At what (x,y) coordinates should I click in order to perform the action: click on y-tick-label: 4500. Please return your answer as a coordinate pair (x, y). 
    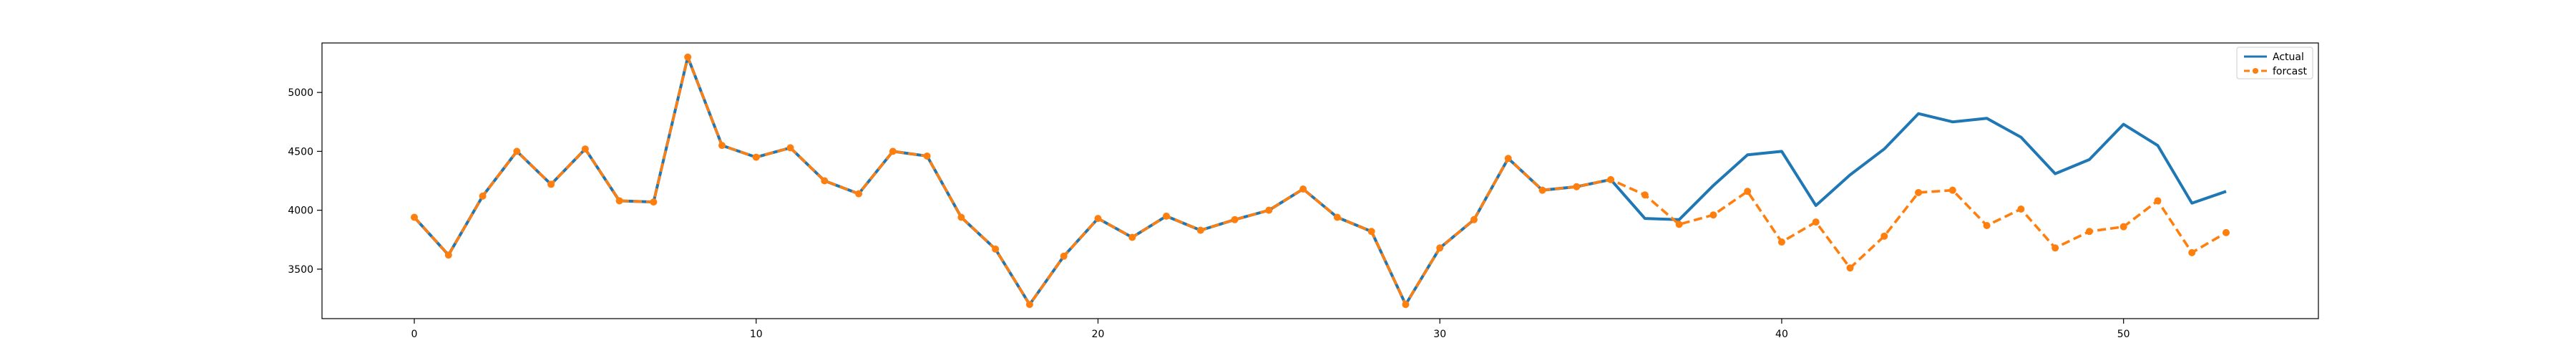
    Looking at the image, I should click on (300, 152).